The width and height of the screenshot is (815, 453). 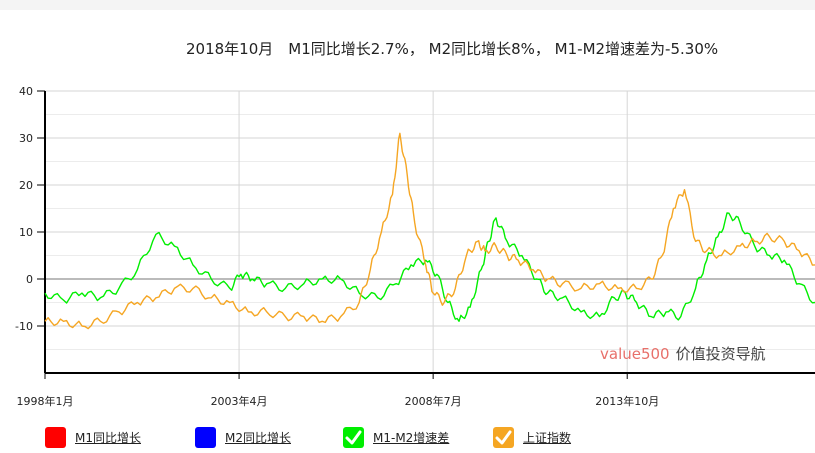 What do you see at coordinates (433, 401) in the screenshot?
I see `x-tick-label: 2008年7月` at bounding box center [433, 401].